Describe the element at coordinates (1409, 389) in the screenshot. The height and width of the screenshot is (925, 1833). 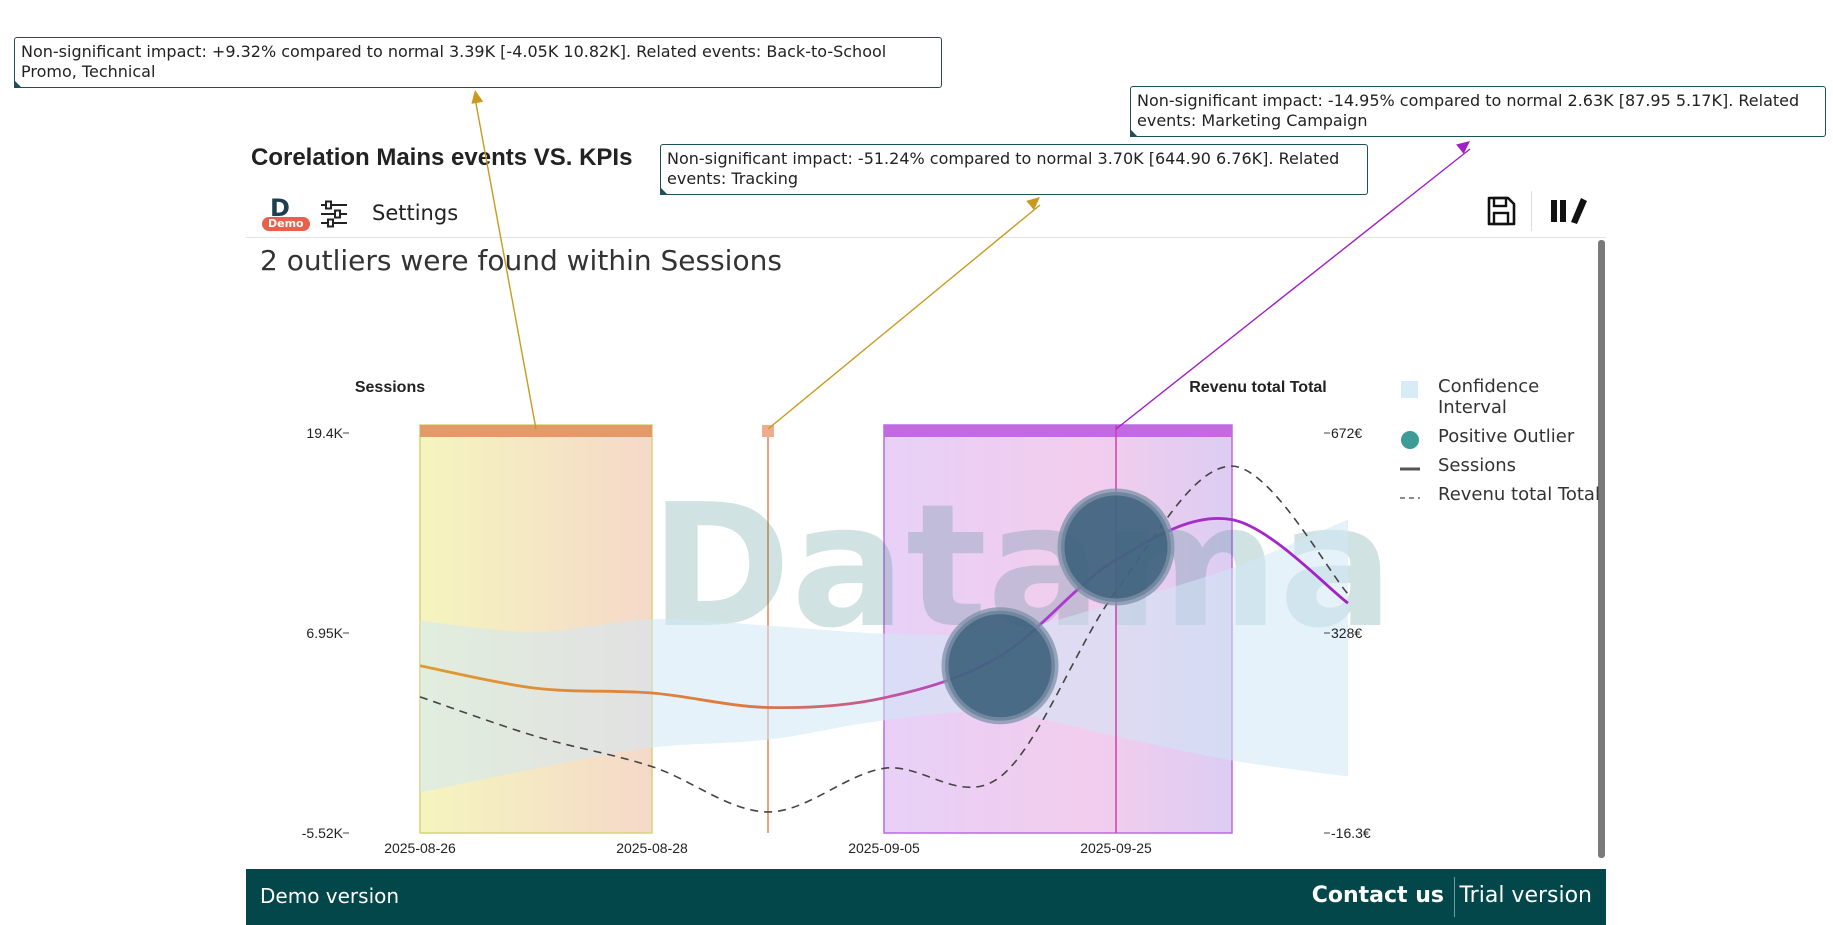
I see `legend-square-icon` at that location.